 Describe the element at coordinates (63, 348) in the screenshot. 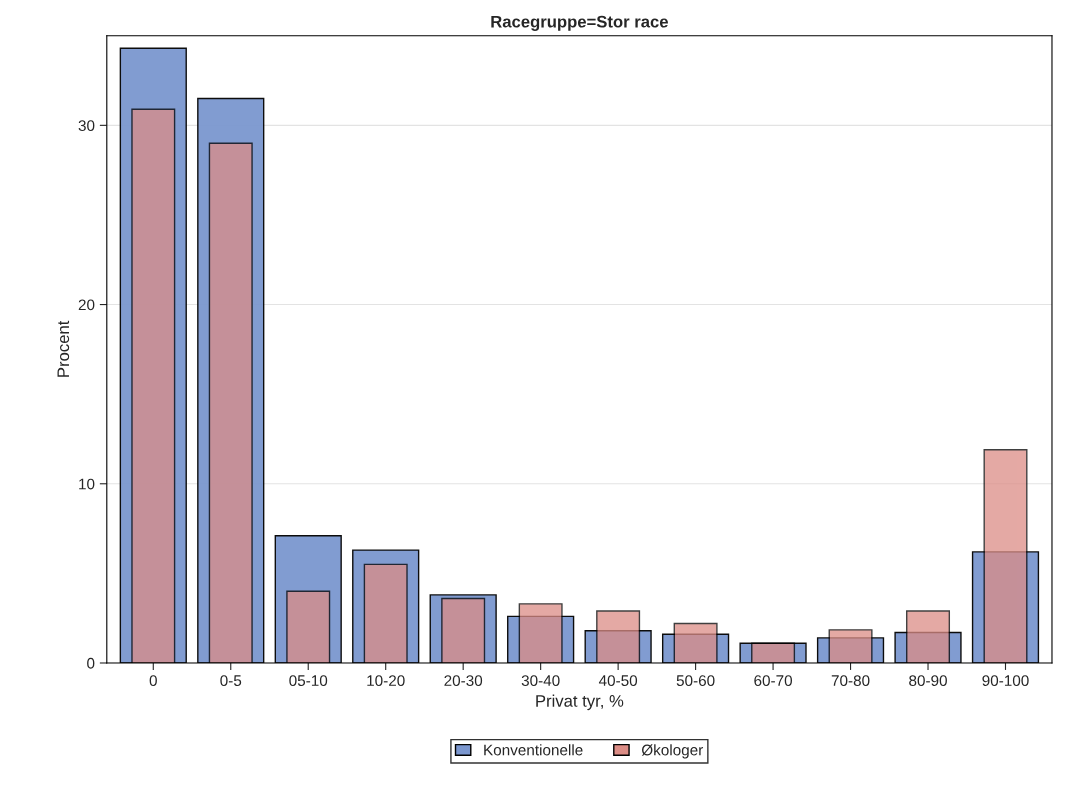

I see `y-axis-title: Procent` at that location.